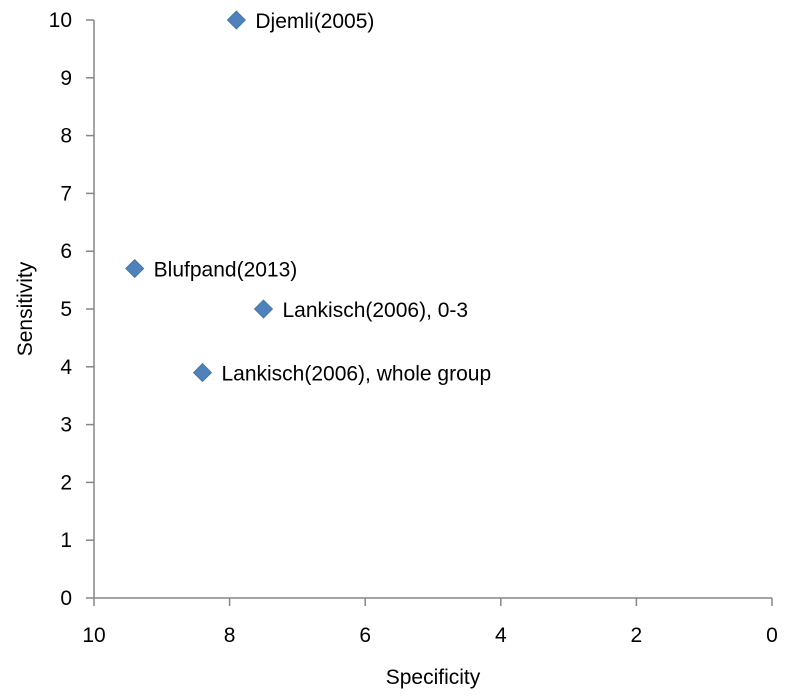  I want to click on x-tick-label: 2, so click(637, 635).